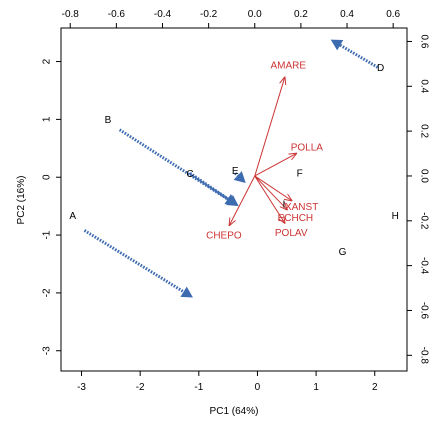  Describe the element at coordinates (307, 147) in the screenshot. I see `loading-label: POLLA` at that location.